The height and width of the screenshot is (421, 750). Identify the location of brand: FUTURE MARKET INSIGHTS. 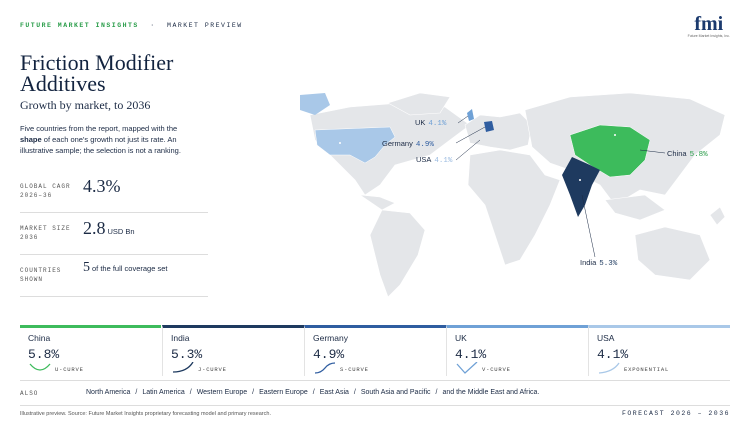
(79, 25).